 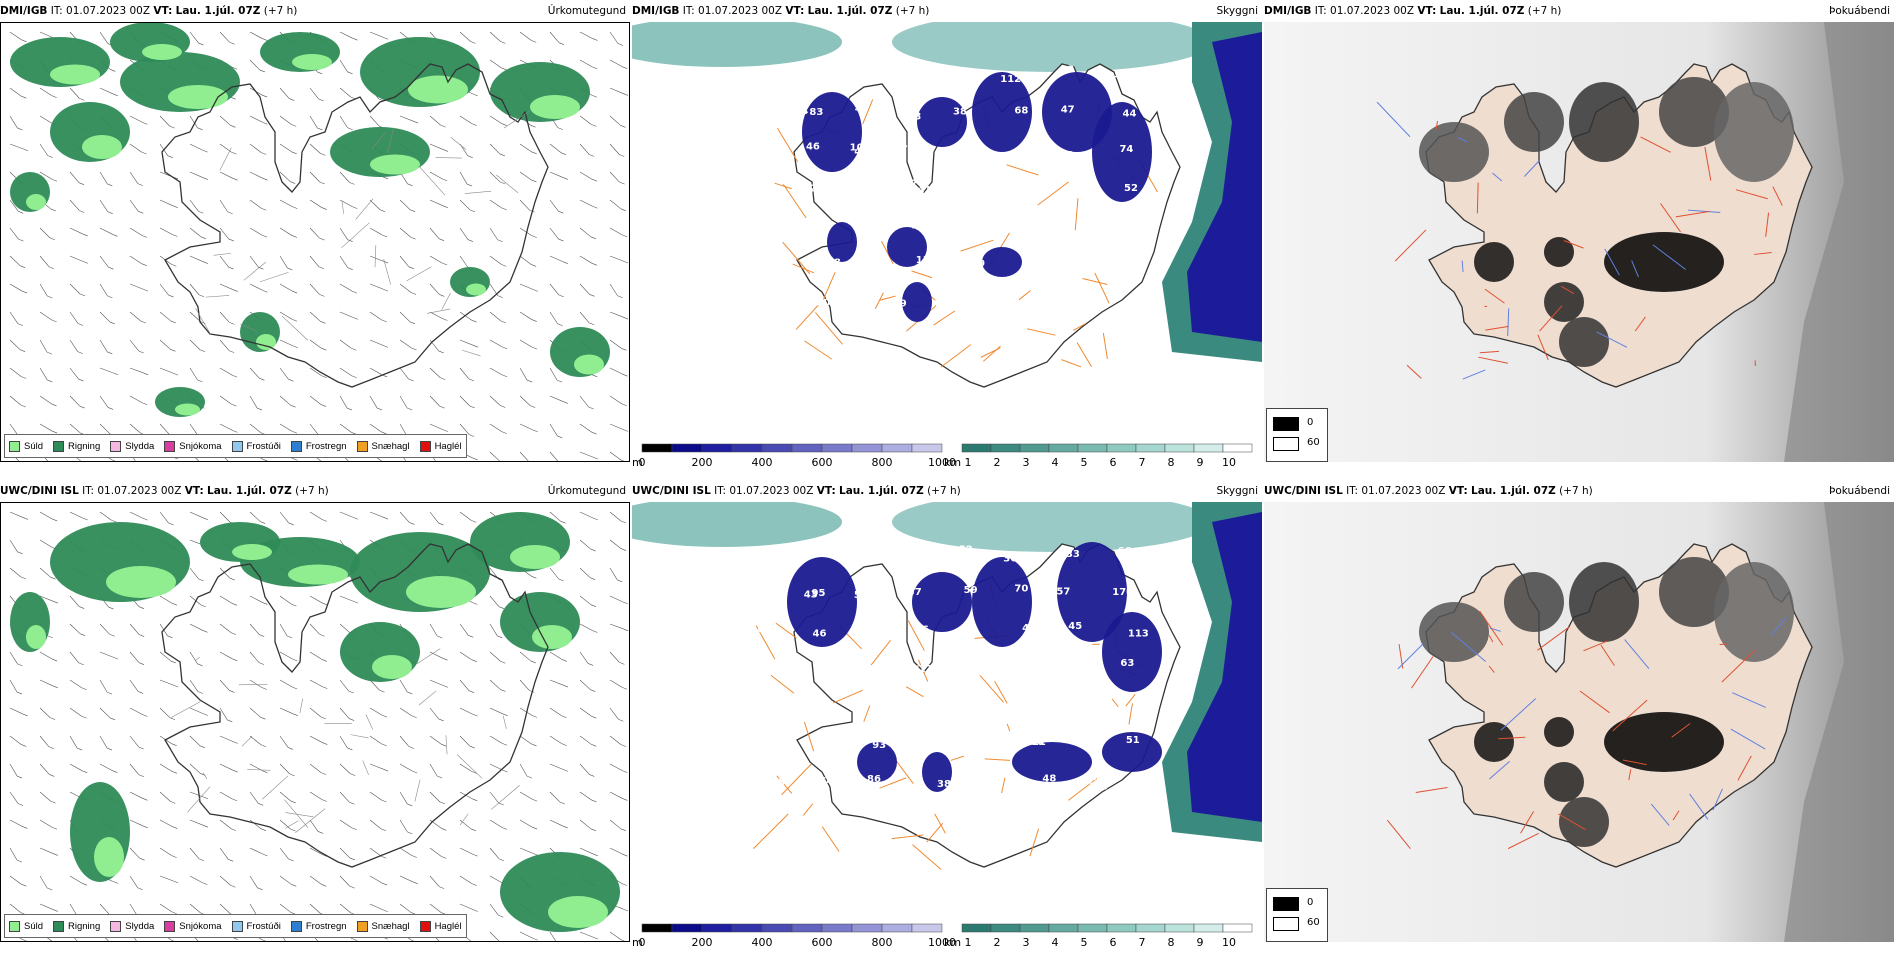 I want to click on ceiling-value-label: 97, so click(x=1095, y=749).